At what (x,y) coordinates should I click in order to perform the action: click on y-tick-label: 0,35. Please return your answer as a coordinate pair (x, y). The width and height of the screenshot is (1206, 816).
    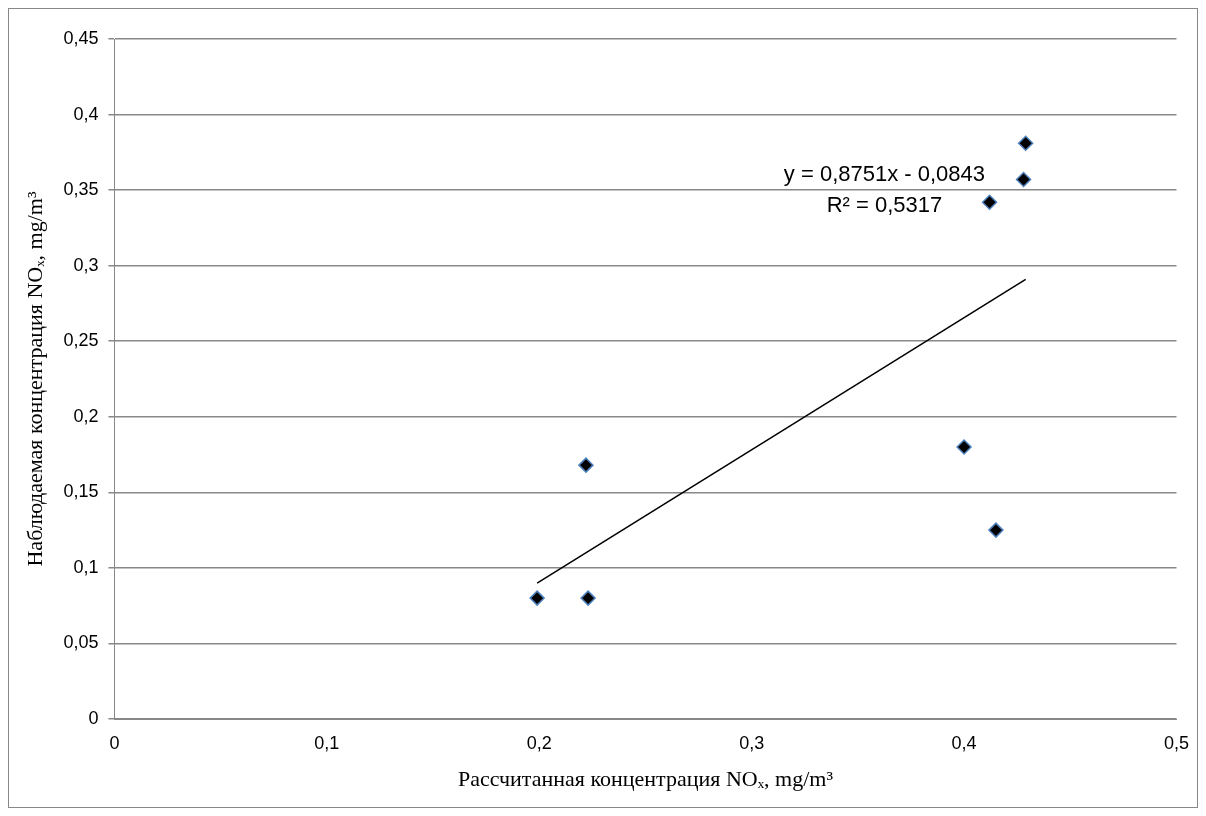
    Looking at the image, I should click on (81, 189).